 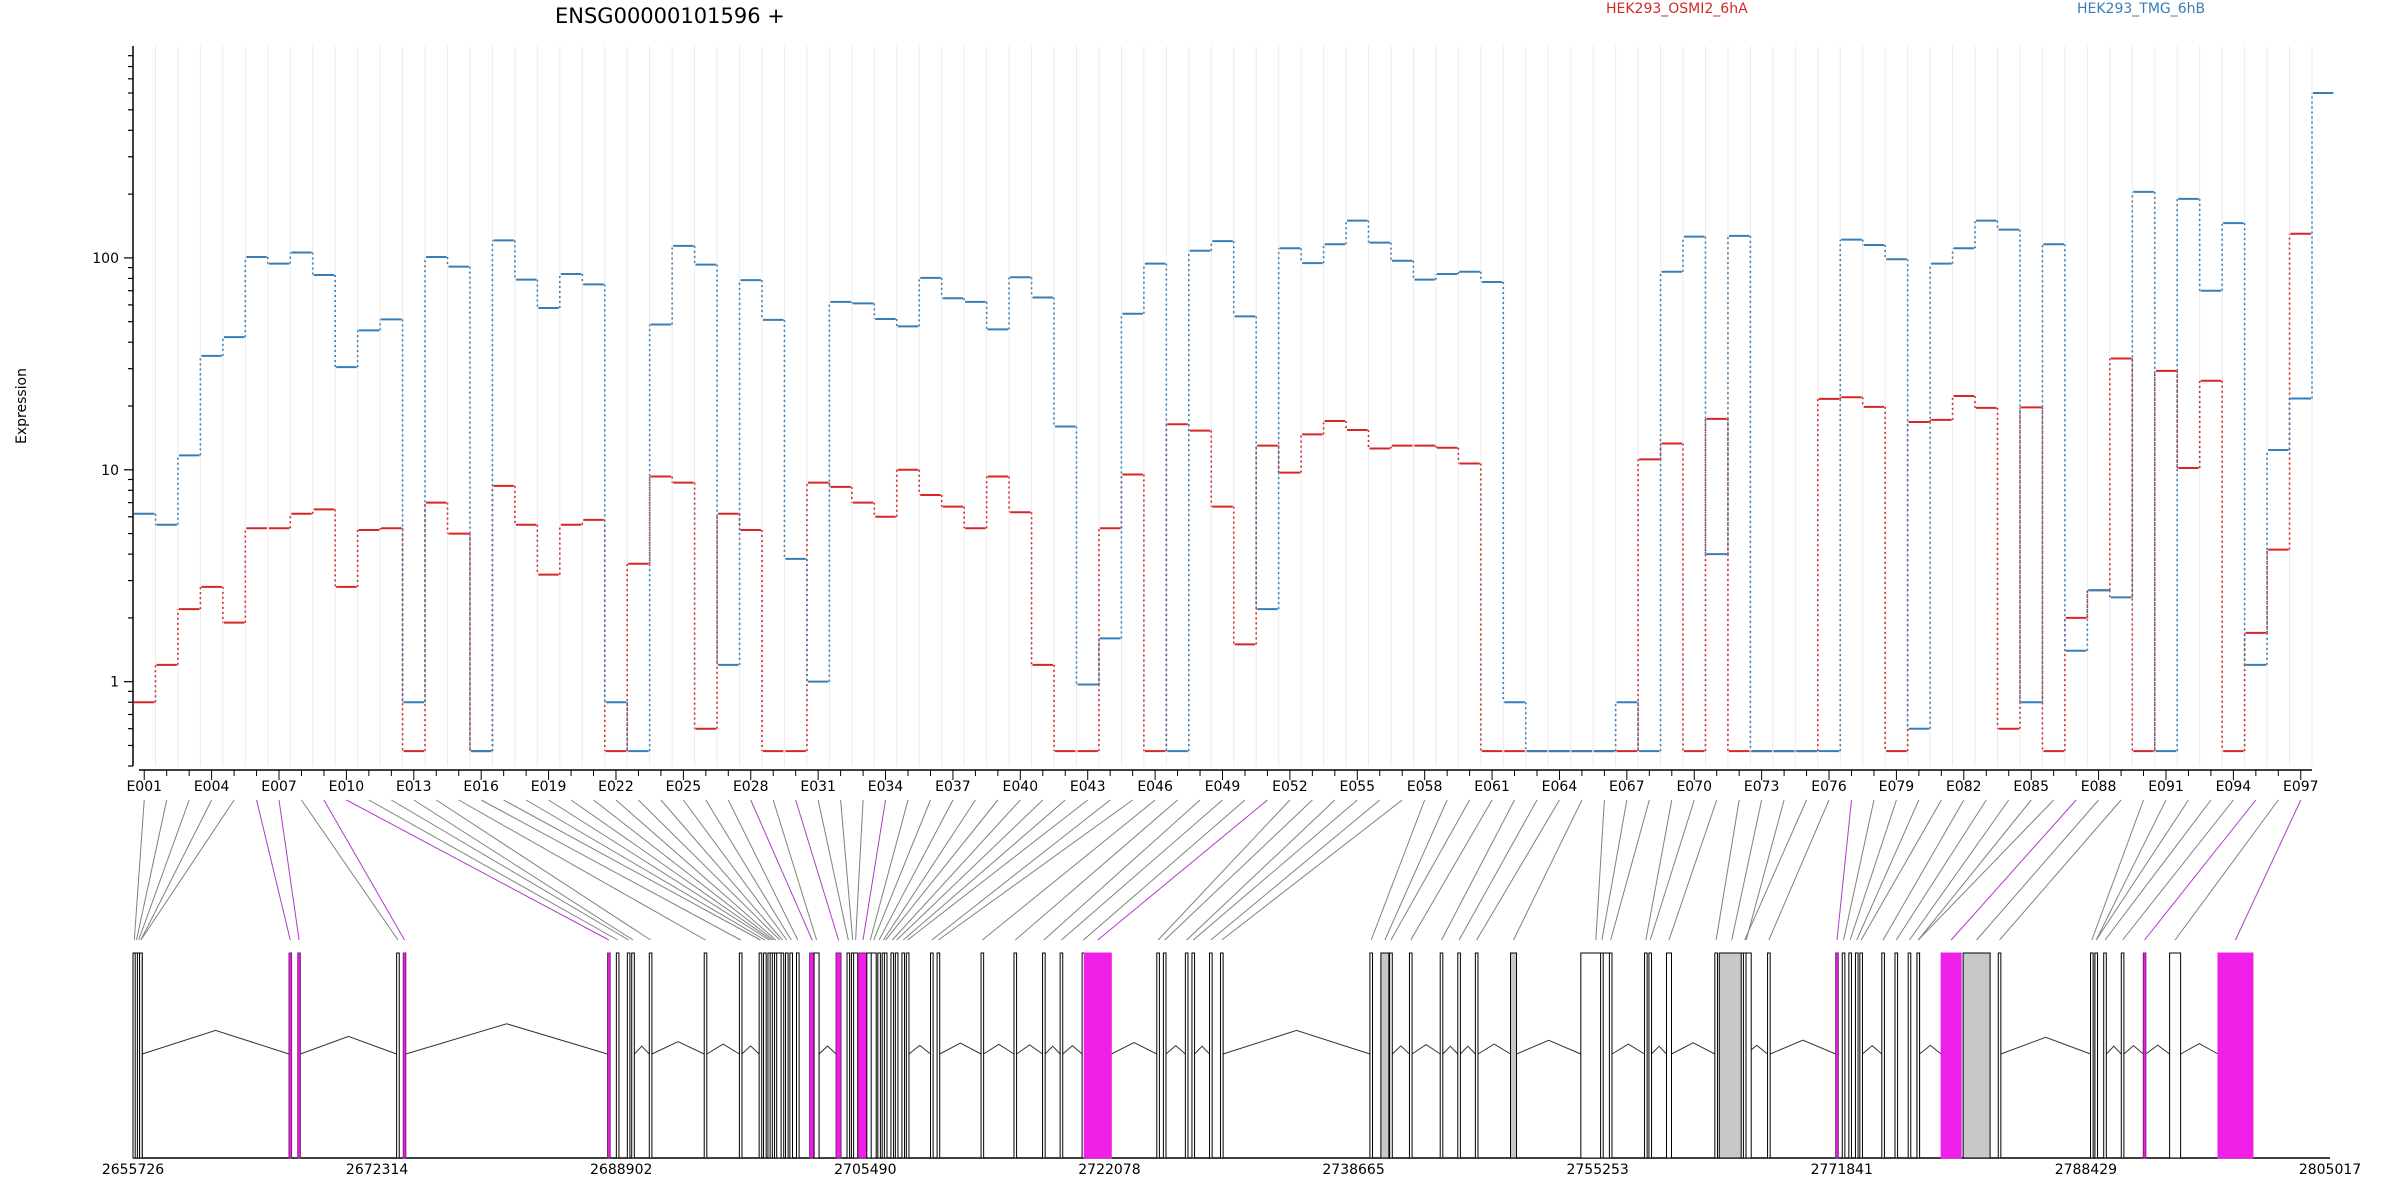 I want to click on x-tick-label: E046, so click(x=1155, y=787).